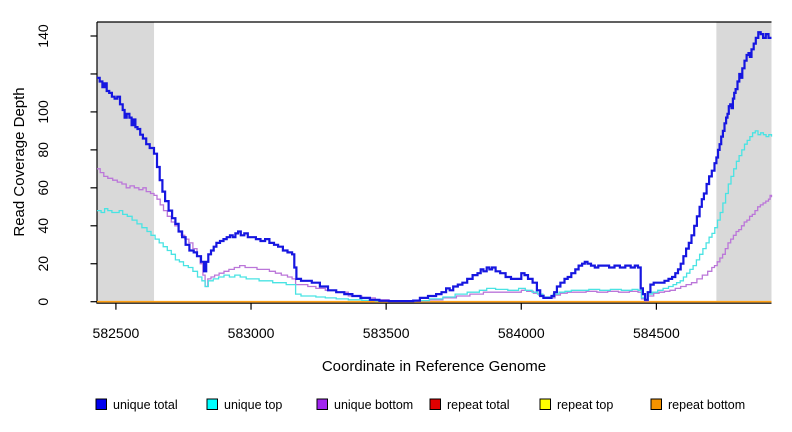  I want to click on legend-item-repeat-total: repeat total, so click(469, 405).